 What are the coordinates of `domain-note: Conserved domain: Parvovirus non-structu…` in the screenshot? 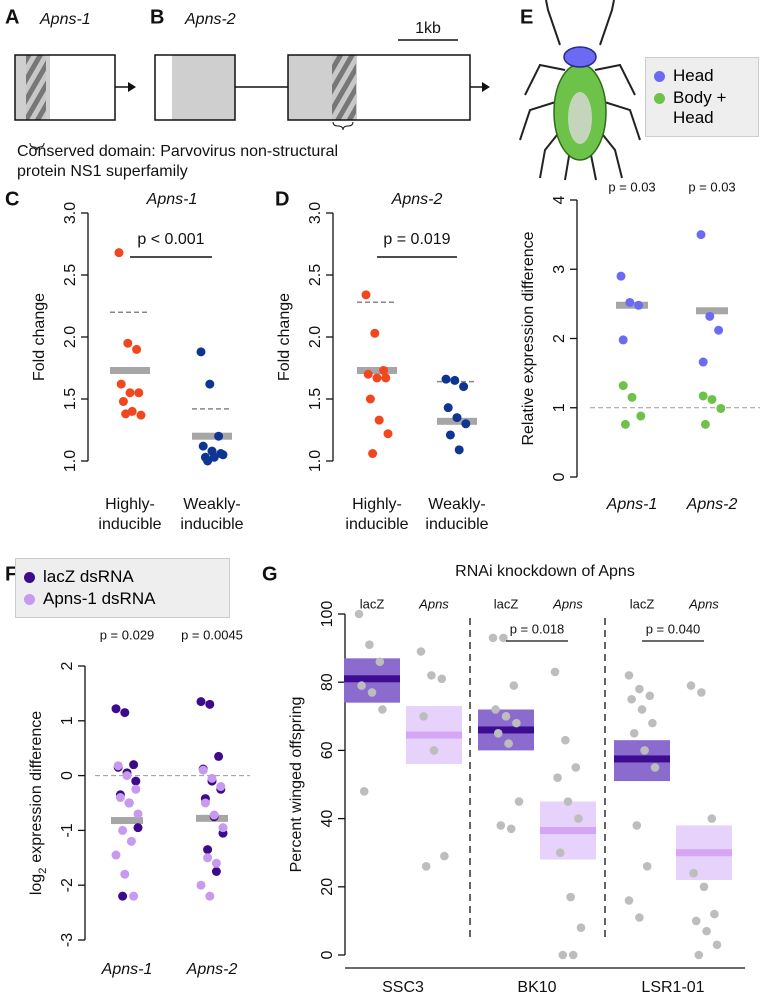 It's located at (177, 151).